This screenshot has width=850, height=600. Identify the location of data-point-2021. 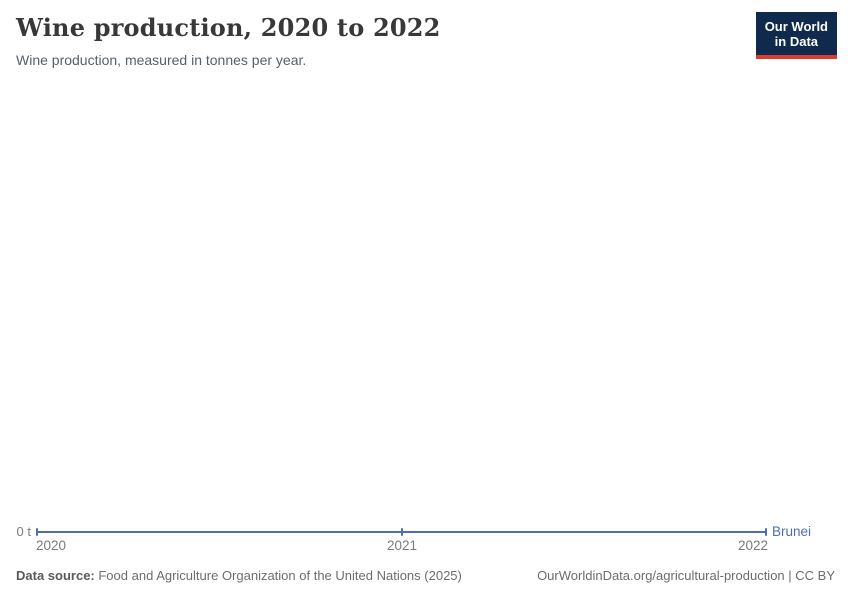
(402, 532).